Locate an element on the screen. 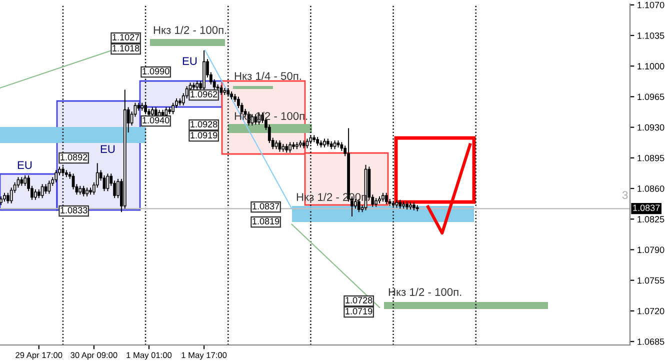 The width and height of the screenshot is (665, 362). annotation: 1.0728 is located at coordinates (359, 300).